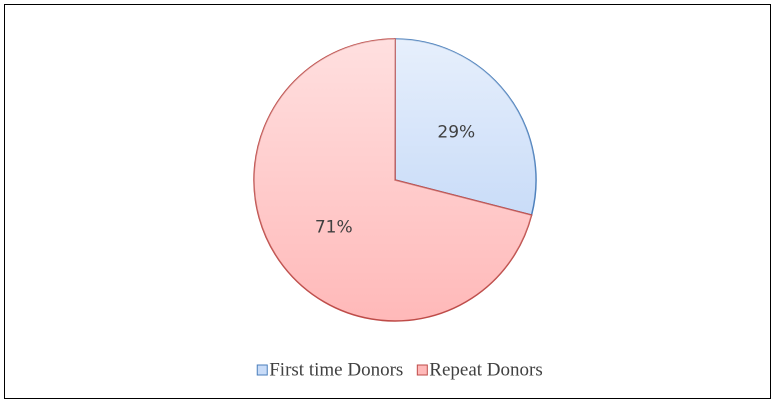 Image resolution: width=776 pixels, height=403 pixels. I want to click on data-label: 29%, so click(456, 132).